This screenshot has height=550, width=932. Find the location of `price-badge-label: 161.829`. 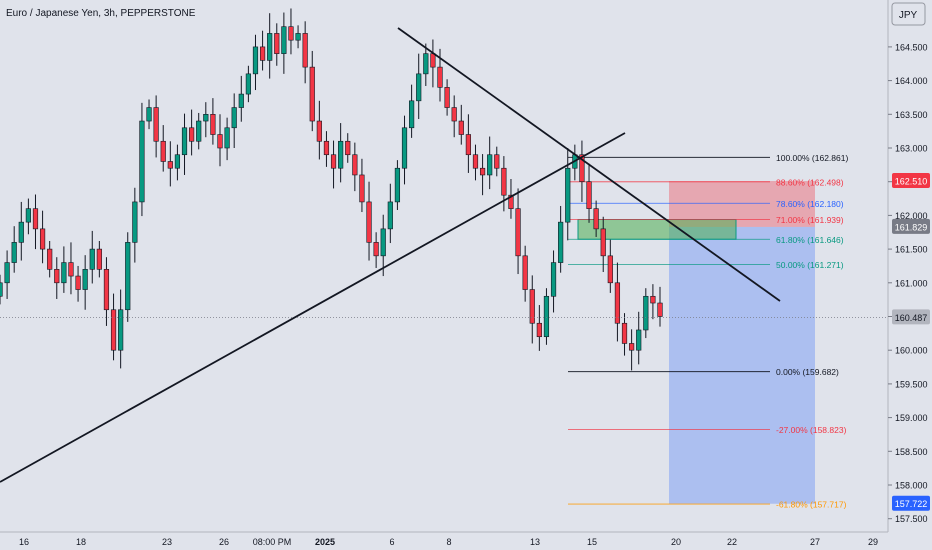

price-badge-label: 161.829 is located at coordinates (911, 227).